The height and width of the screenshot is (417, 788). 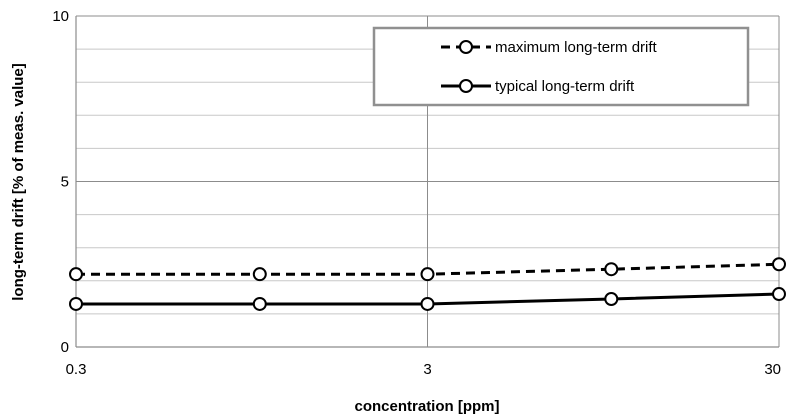 What do you see at coordinates (65, 347) in the screenshot?
I see `y-tick-label: 0` at bounding box center [65, 347].